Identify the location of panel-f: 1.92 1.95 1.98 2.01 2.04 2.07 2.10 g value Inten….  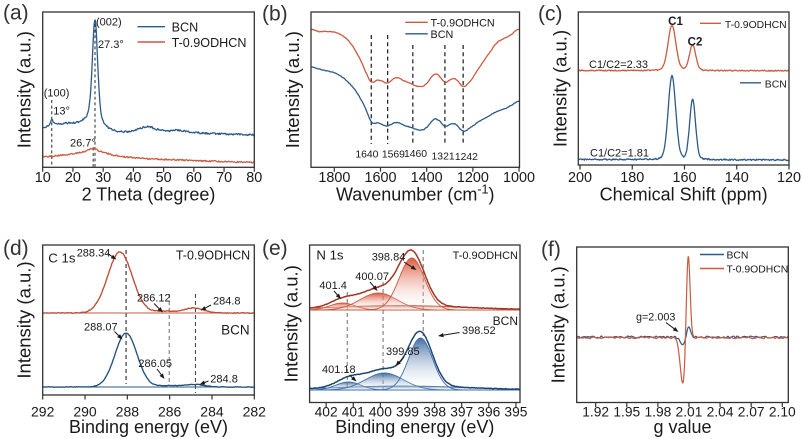
(668, 337).